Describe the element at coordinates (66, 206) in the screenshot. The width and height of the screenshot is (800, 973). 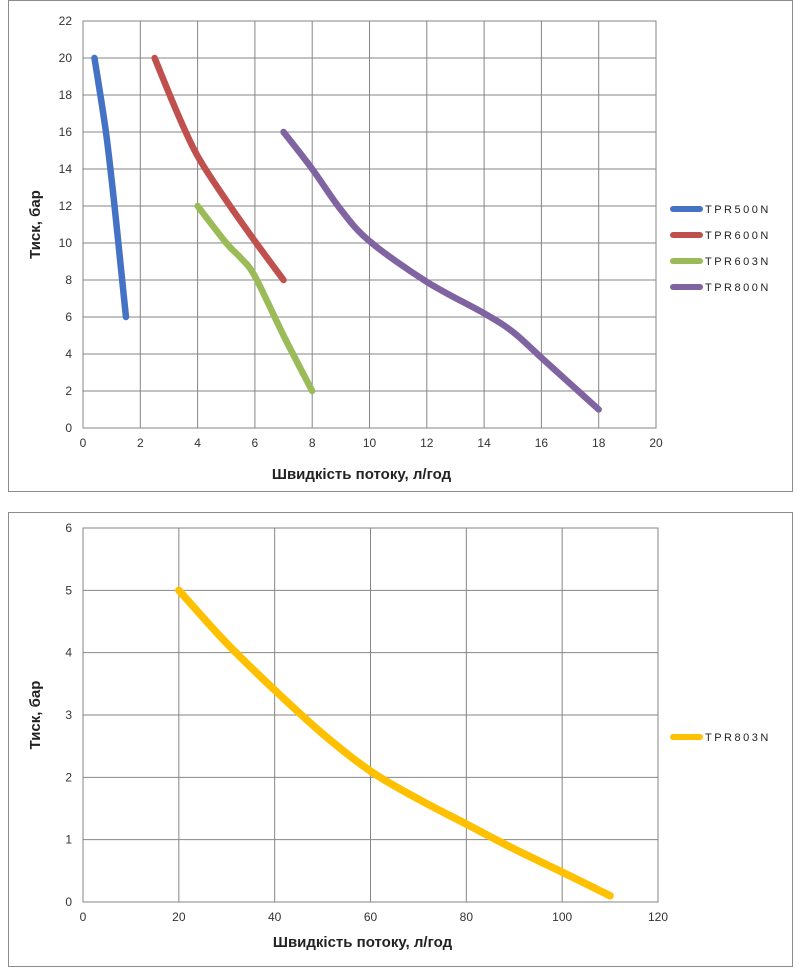
I see `y-tick-label: 12` at that location.